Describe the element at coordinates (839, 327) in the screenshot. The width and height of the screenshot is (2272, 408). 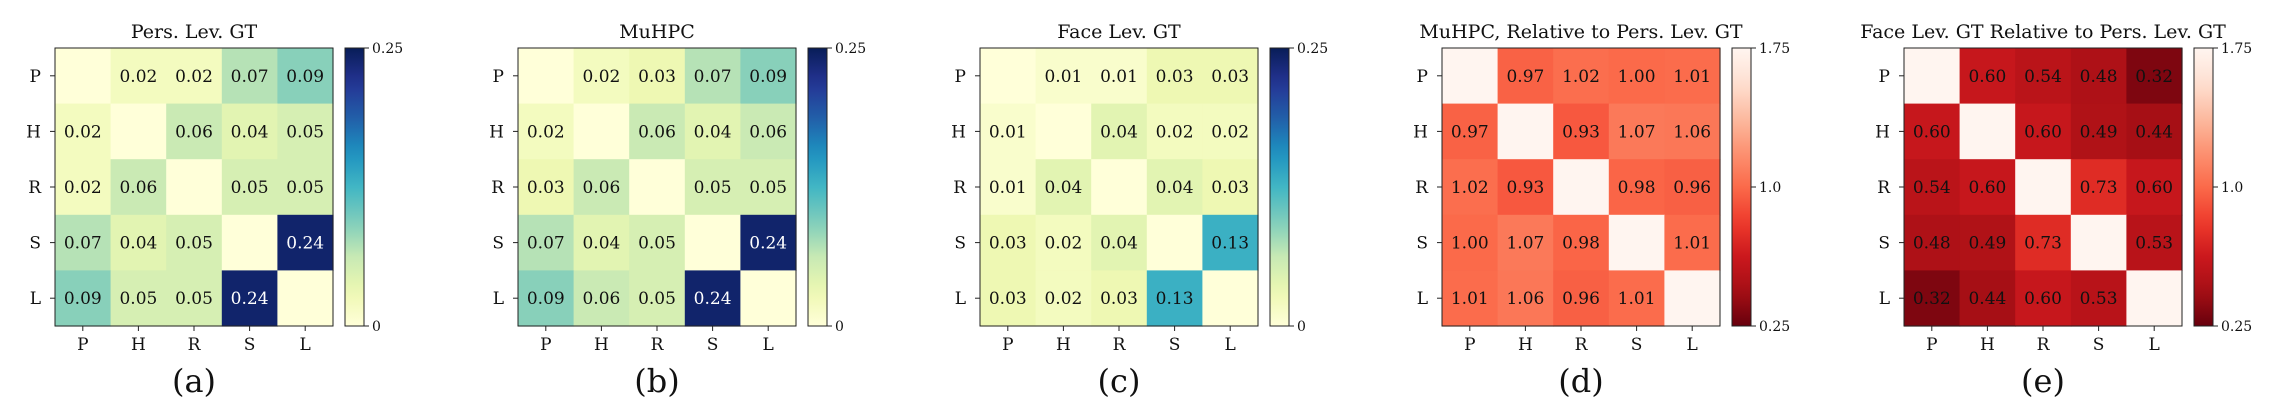
I see `colorbar-tick-label: 0` at that location.